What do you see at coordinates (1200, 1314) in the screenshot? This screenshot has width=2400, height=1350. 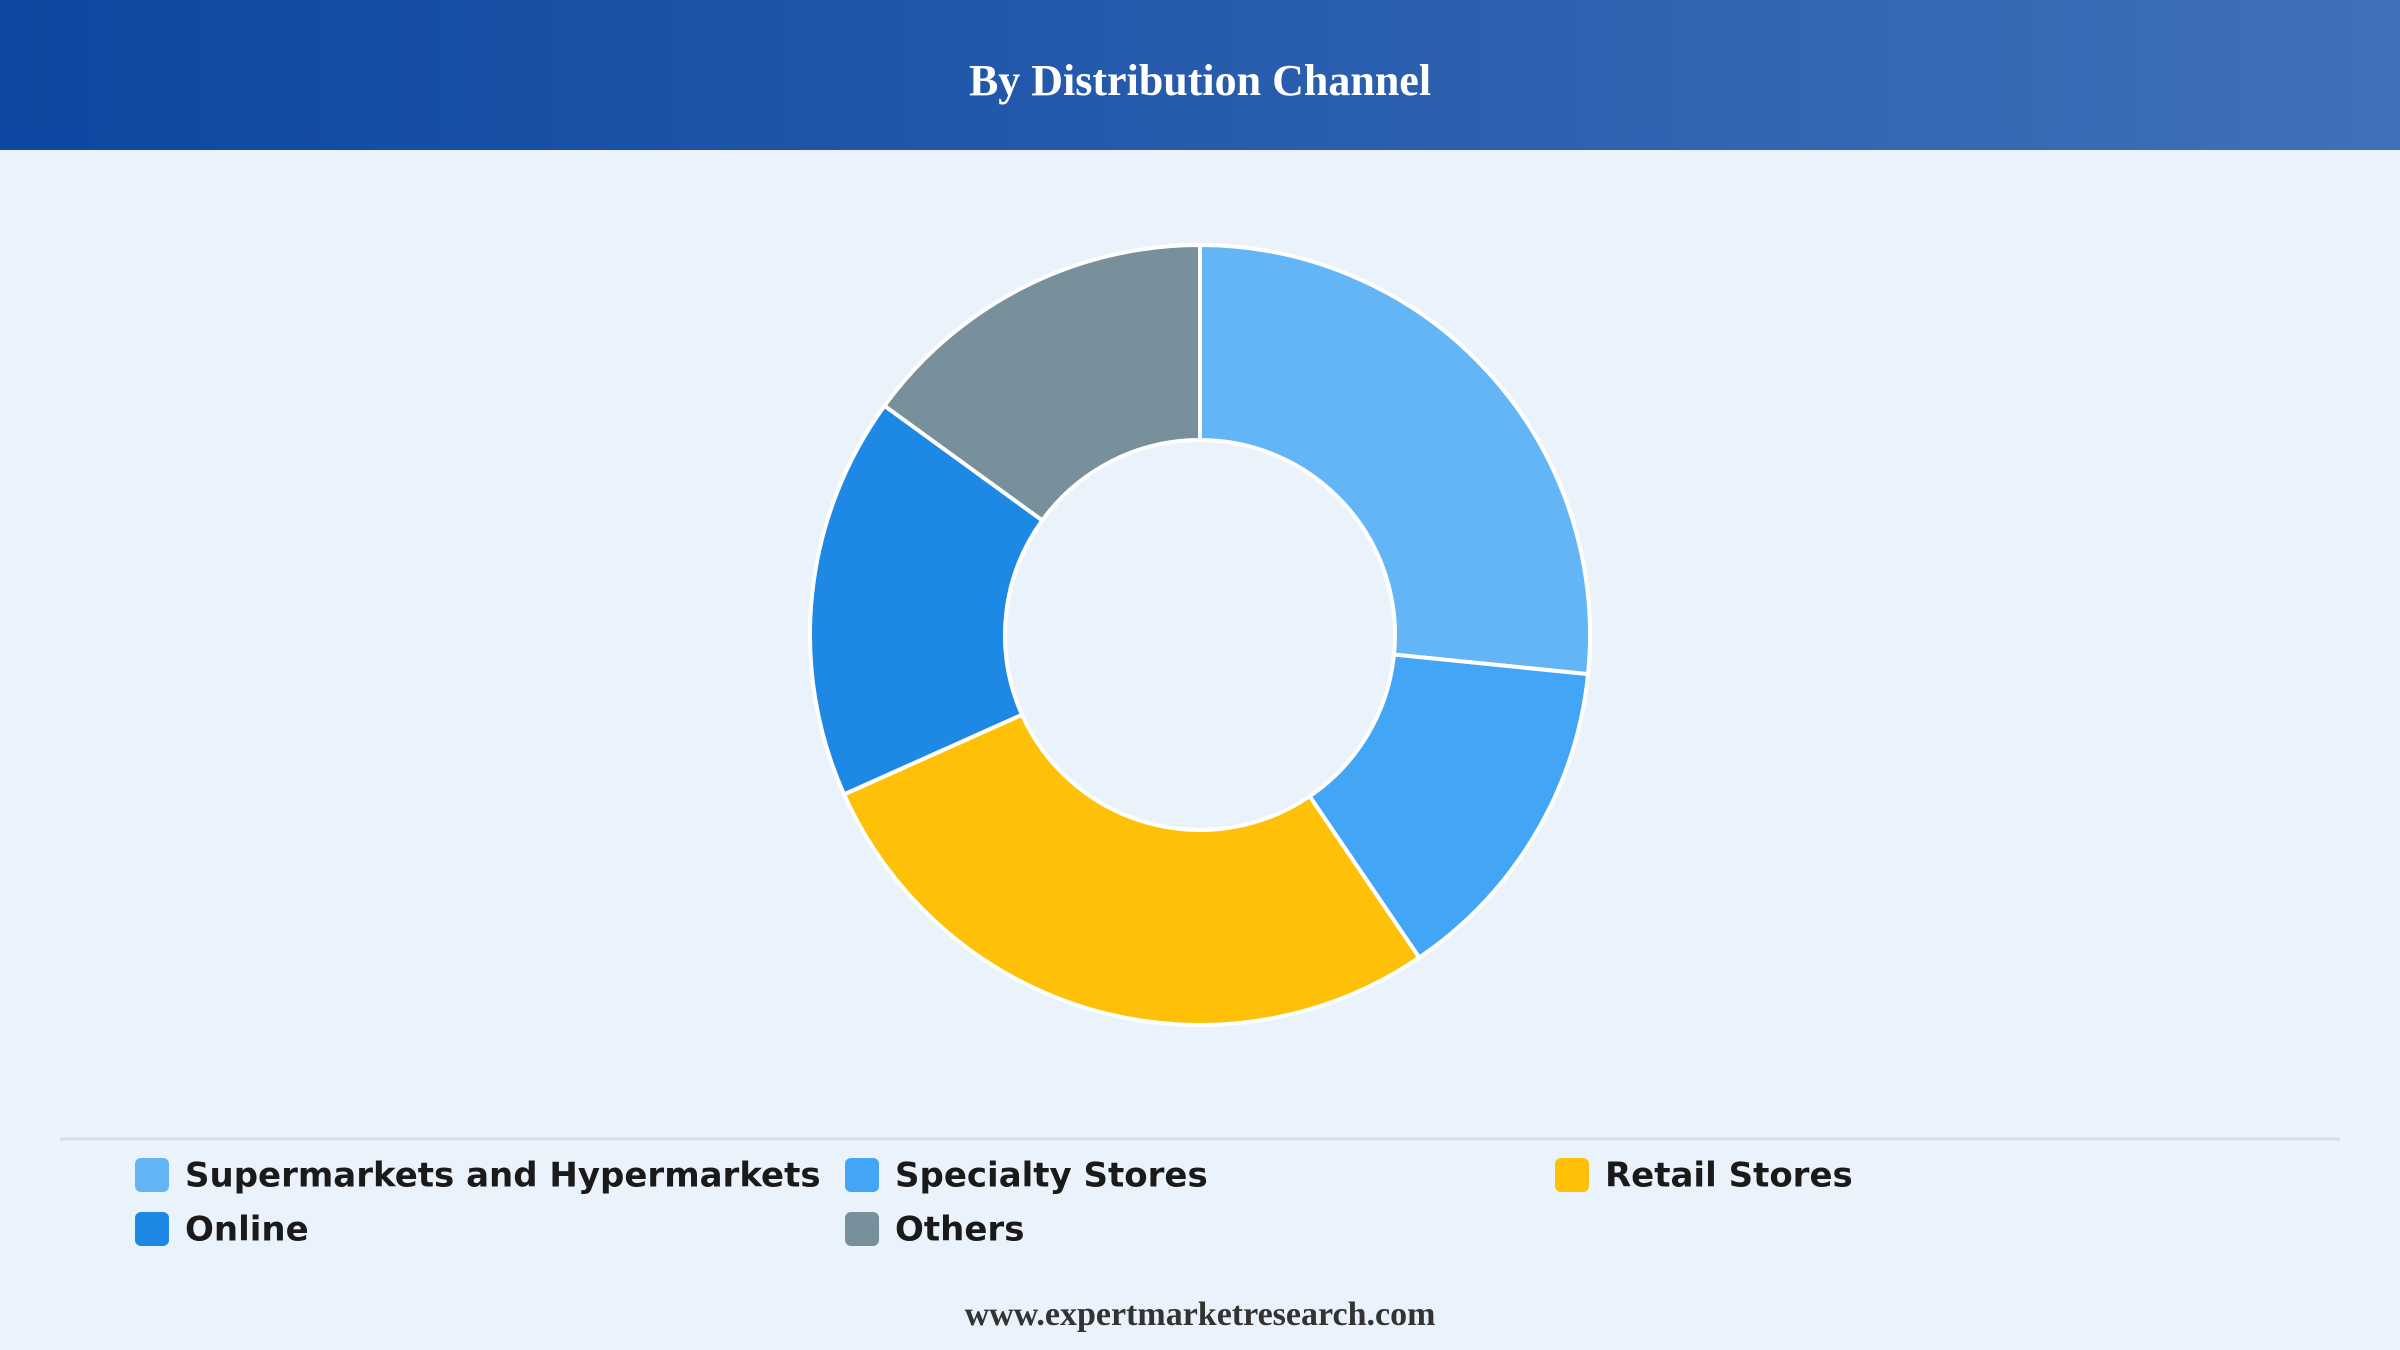 I see `source-text: www.expertmarketresearch.com` at bounding box center [1200, 1314].